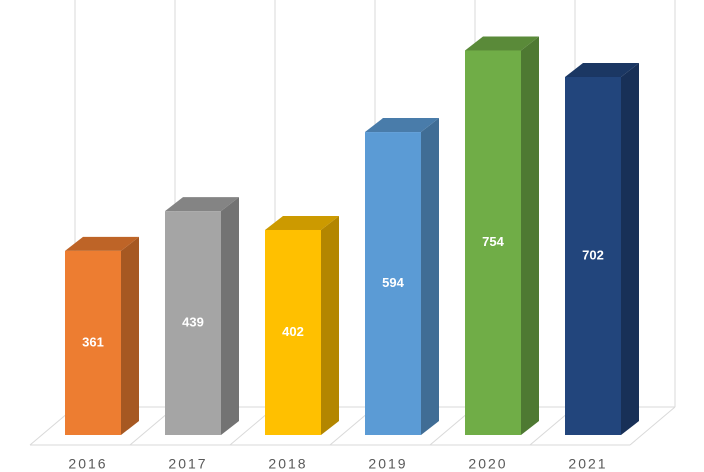 The image size is (704, 472). Describe the element at coordinates (587, 464) in the screenshot. I see `x-tick-label: 2021` at that location.